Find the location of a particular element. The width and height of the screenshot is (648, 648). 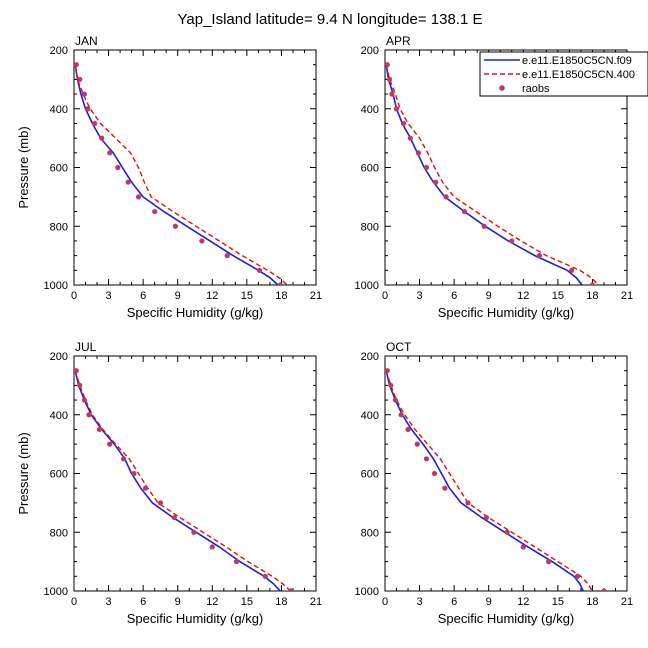

panel-title: JAN is located at coordinates (86, 41).